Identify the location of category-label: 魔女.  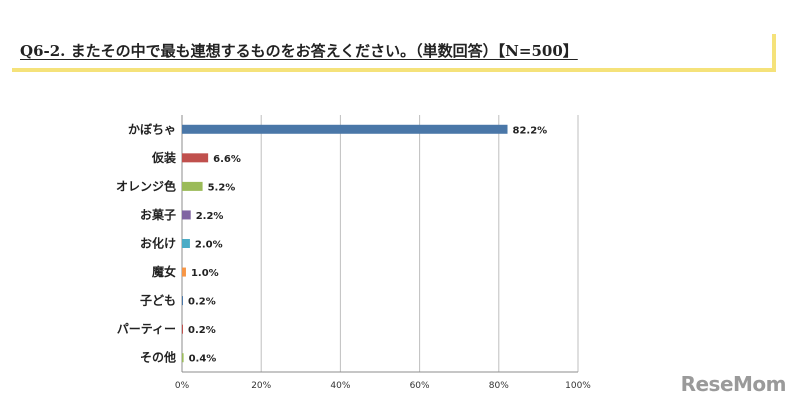
(164, 271).